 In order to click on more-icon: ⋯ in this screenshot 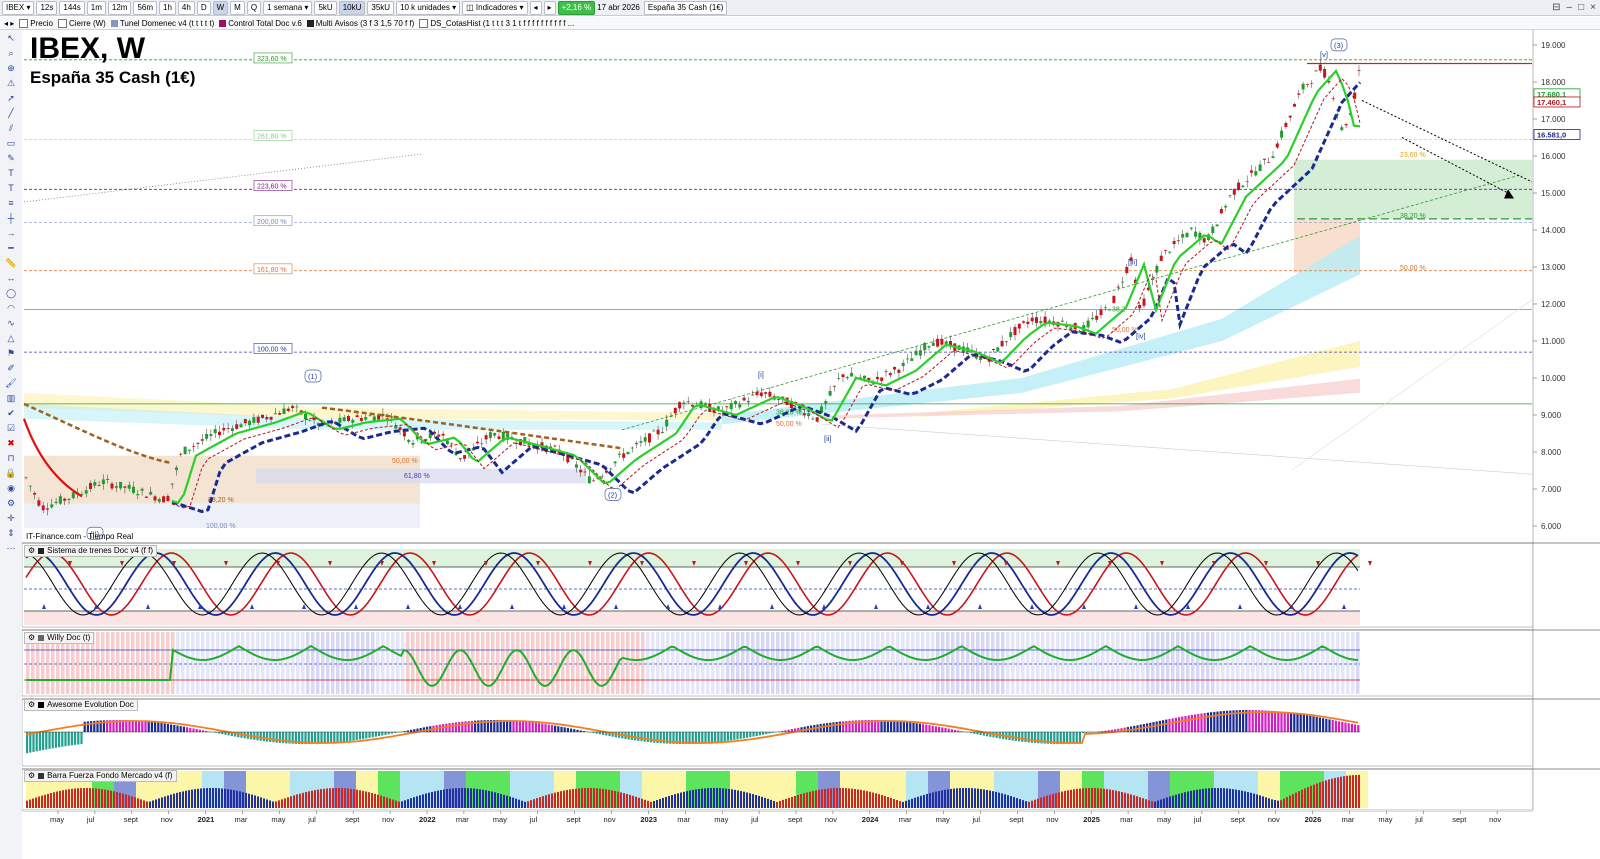, I will do `click(11, 548)`.